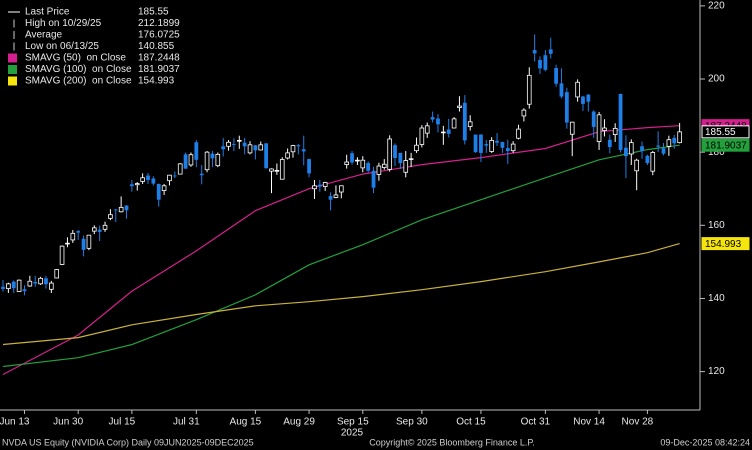 This screenshot has width=752, height=450. I want to click on value-flag-label: 181.9037, so click(726, 145).